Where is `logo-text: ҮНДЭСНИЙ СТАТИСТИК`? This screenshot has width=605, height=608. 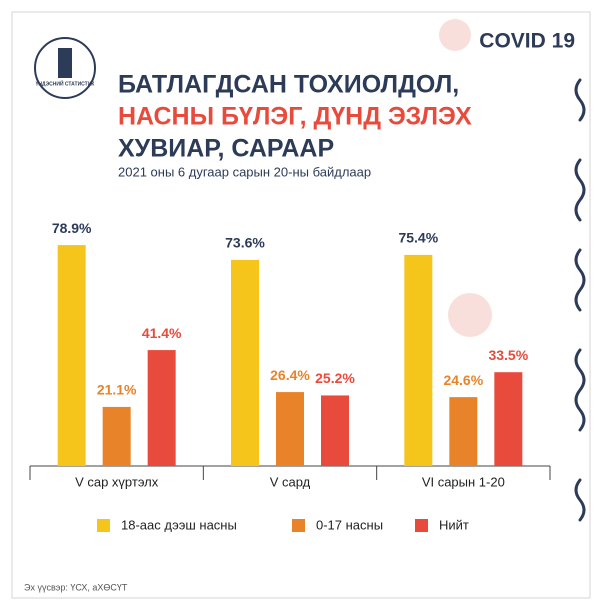
logo-text: ҮНДЭСНИЙ СТАТИСТИК is located at coordinates (66, 83).